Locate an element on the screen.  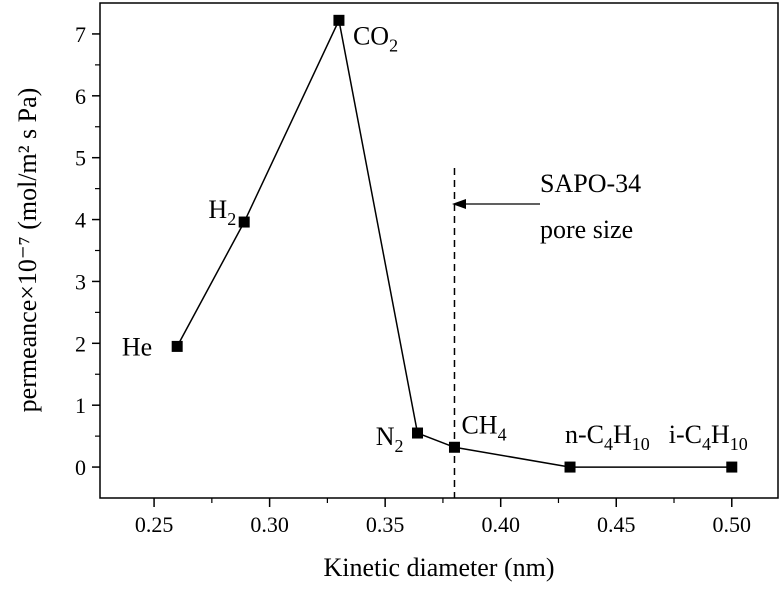
y-tick-label: 1 is located at coordinates (80, 405).